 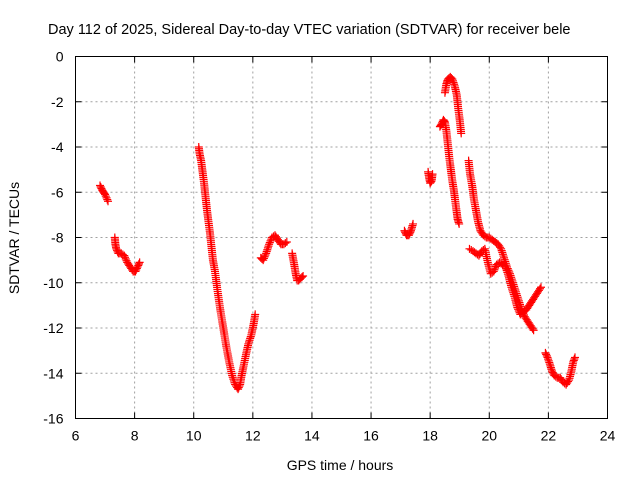 What do you see at coordinates (371, 436) in the screenshot?
I see `x-tick-label: 16` at bounding box center [371, 436].